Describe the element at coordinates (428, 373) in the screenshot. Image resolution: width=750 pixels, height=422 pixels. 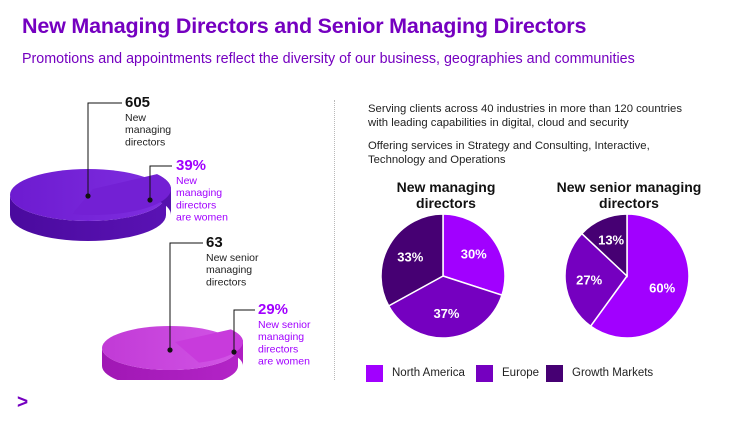
I see `legend-label-north-america: North America` at that location.